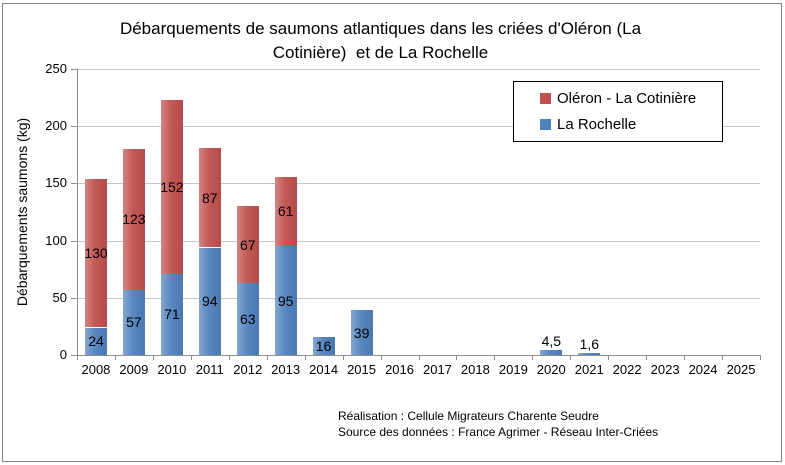  Describe the element at coordinates (437, 369) in the screenshot. I see `x-tick-label: 2017` at that location.